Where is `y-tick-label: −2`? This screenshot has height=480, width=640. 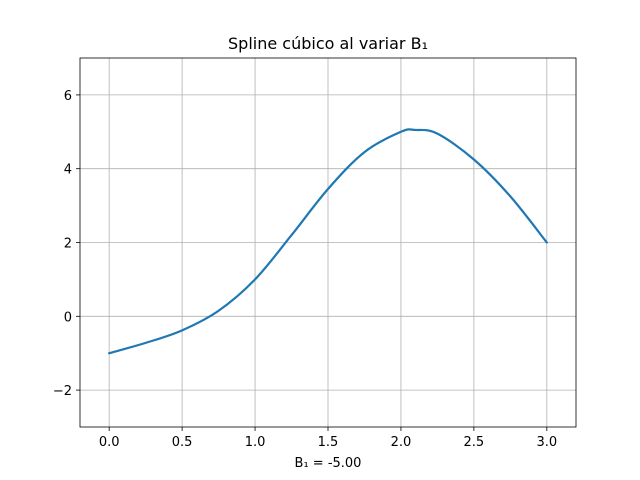
y-tick-label: −2 is located at coordinates (62, 391).